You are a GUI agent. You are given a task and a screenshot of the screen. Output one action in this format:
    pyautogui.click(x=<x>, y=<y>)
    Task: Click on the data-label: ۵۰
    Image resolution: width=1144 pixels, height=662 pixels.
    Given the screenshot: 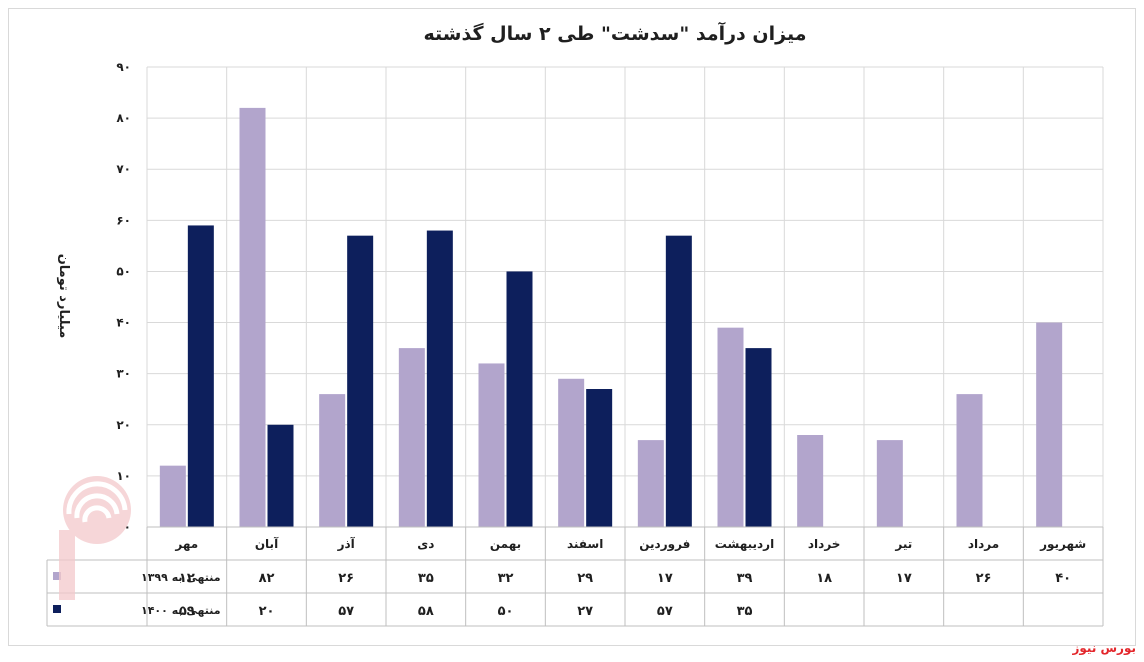 What is the action you would take?
    pyautogui.click(x=506, y=611)
    